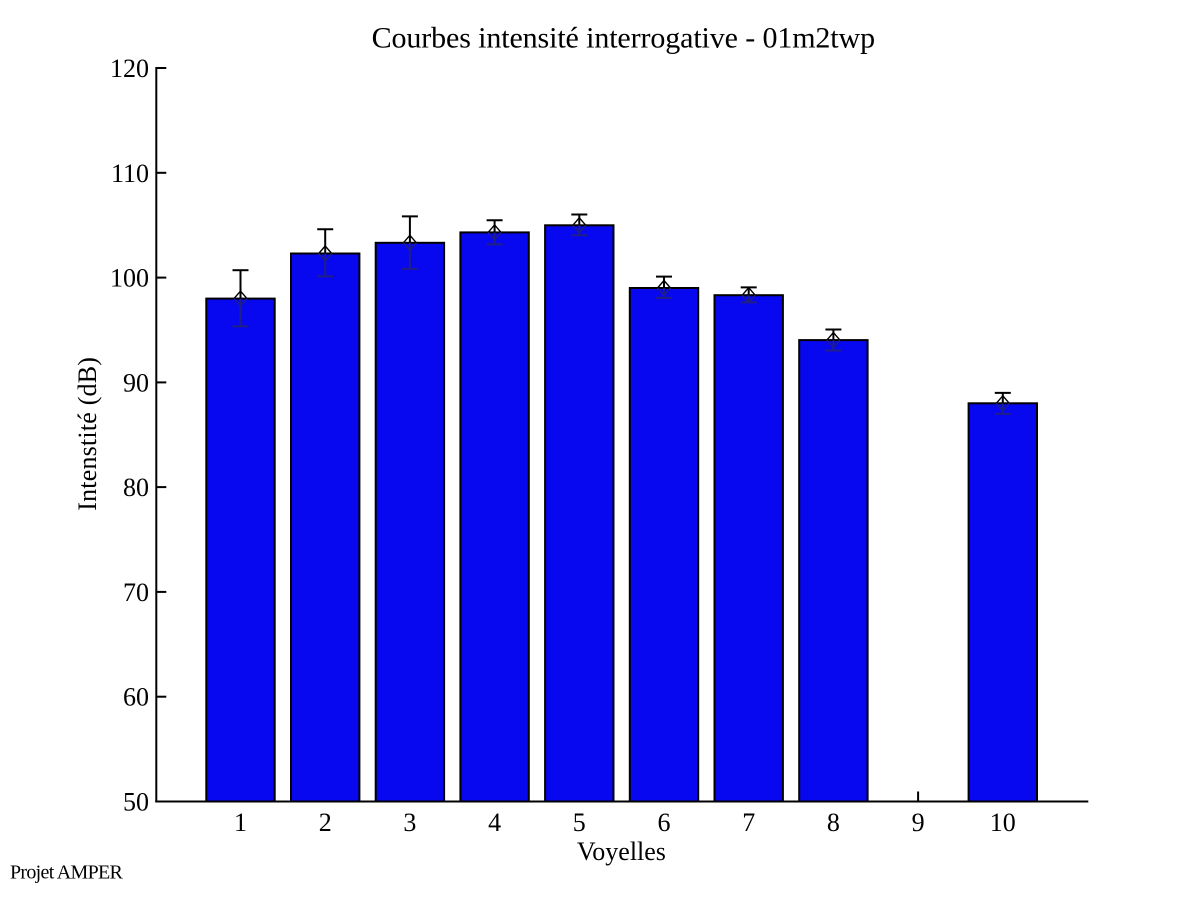 This screenshot has width=1201, height=901. Describe the element at coordinates (664, 822) in the screenshot. I see `svg-text: 6` at that location.